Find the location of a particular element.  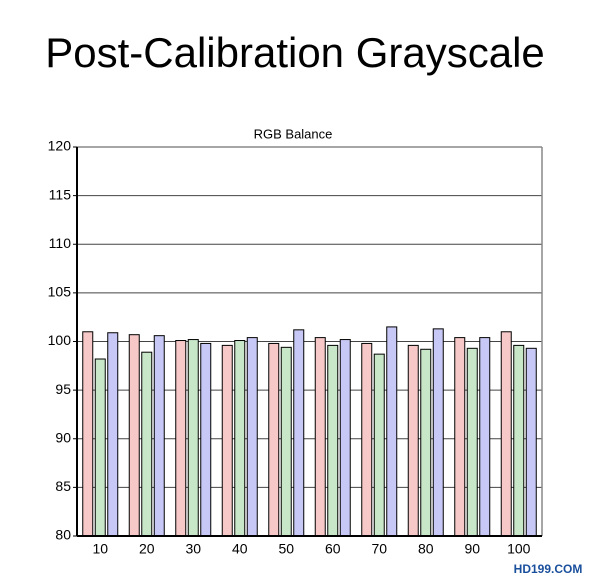

y-tick-label: 80 is located at coordinates (63, 535).